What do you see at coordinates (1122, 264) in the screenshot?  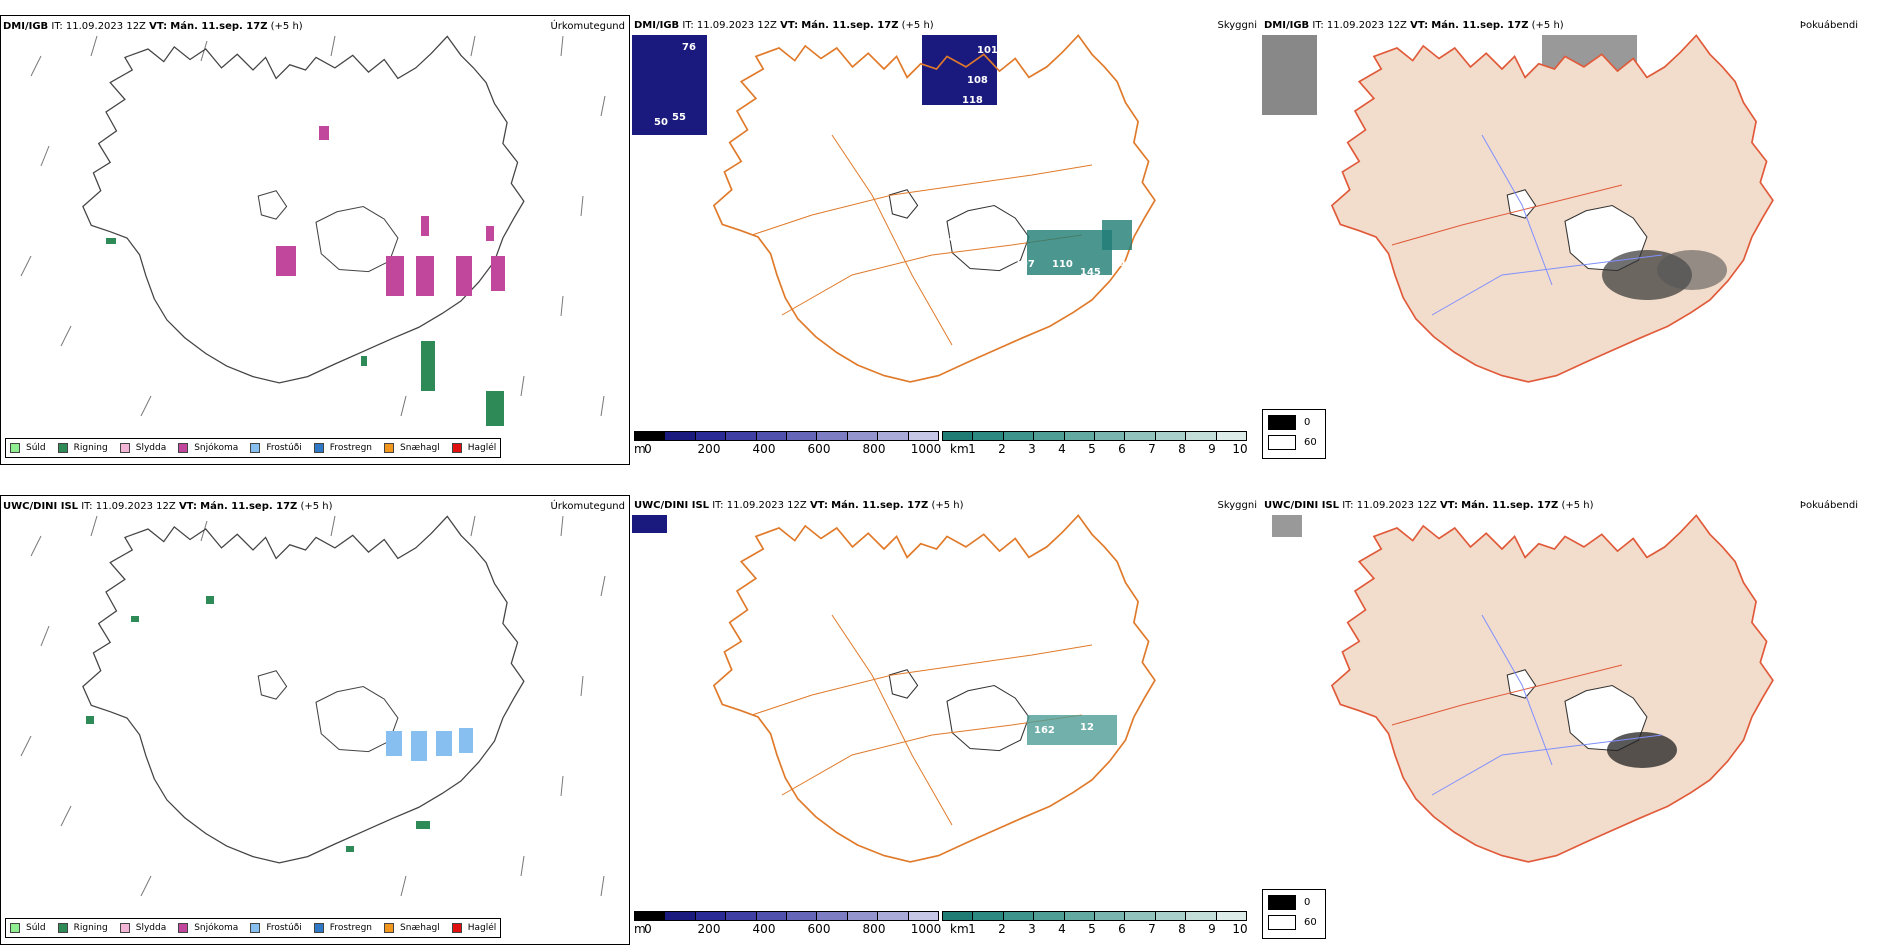 I see `svg-text: 140` at bounding box center [1122, 264].